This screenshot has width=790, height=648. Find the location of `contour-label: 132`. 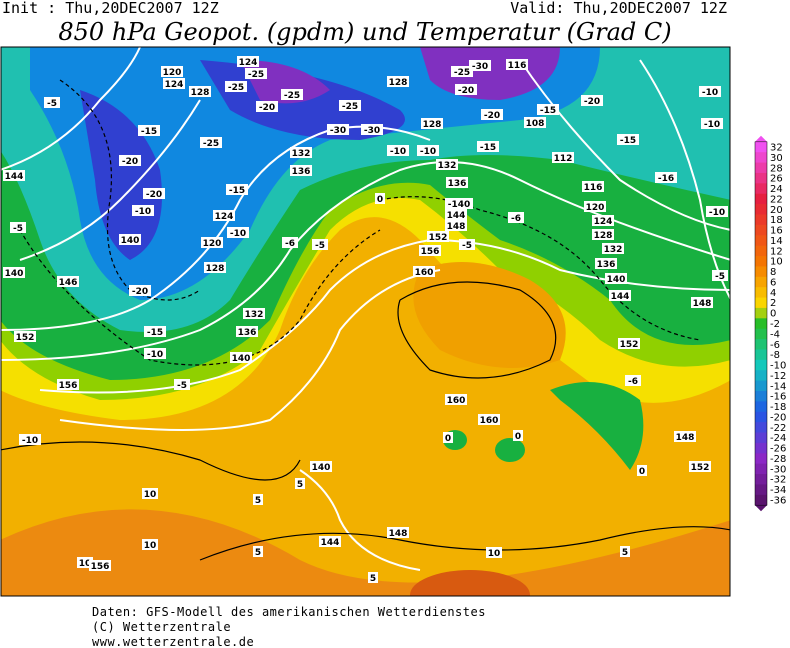

contour-label: 132 is located at coordinates (301, 154).